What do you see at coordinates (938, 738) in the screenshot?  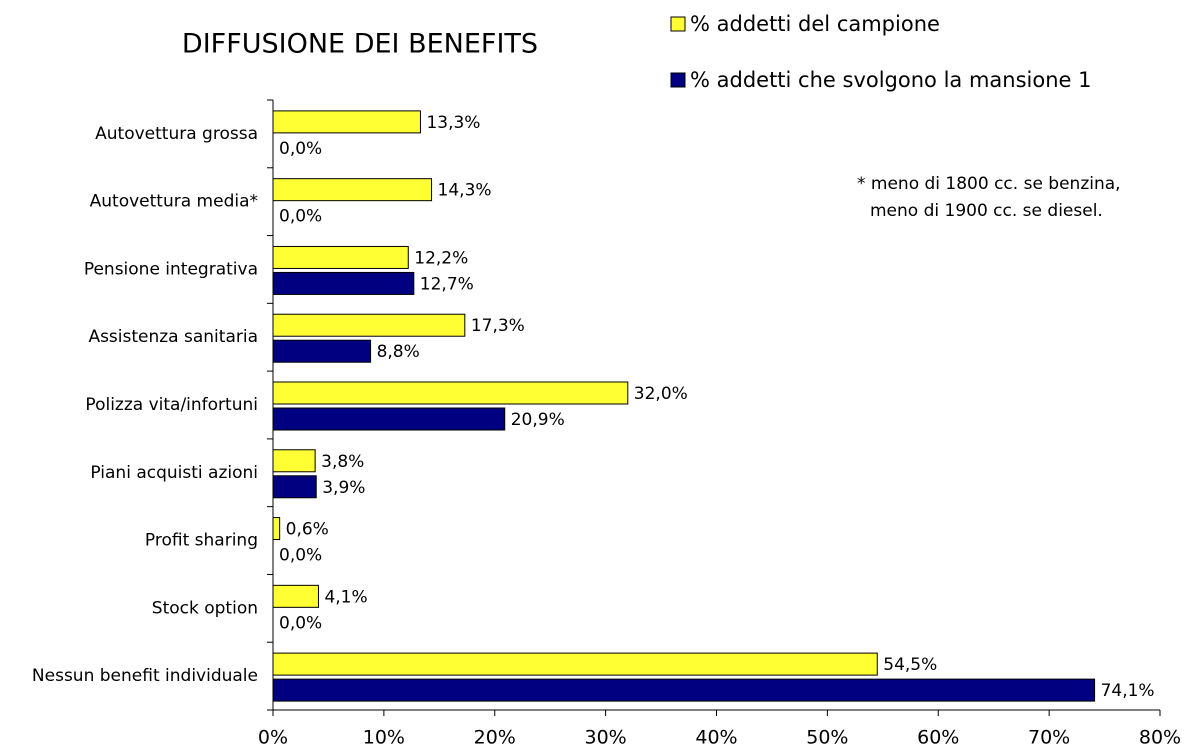 I see `x-tick-label: 60%` at bounding box center [938, 738].